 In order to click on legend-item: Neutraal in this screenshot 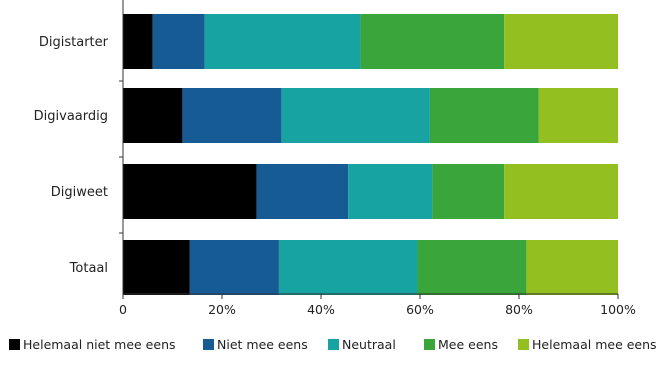, I will do `click(362, 344)`.